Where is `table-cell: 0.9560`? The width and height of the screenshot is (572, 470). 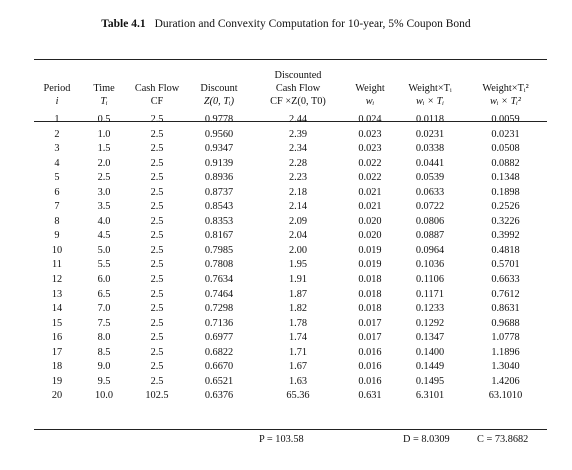 table-cell: 0.9560 is located at coordinates (219, 134).